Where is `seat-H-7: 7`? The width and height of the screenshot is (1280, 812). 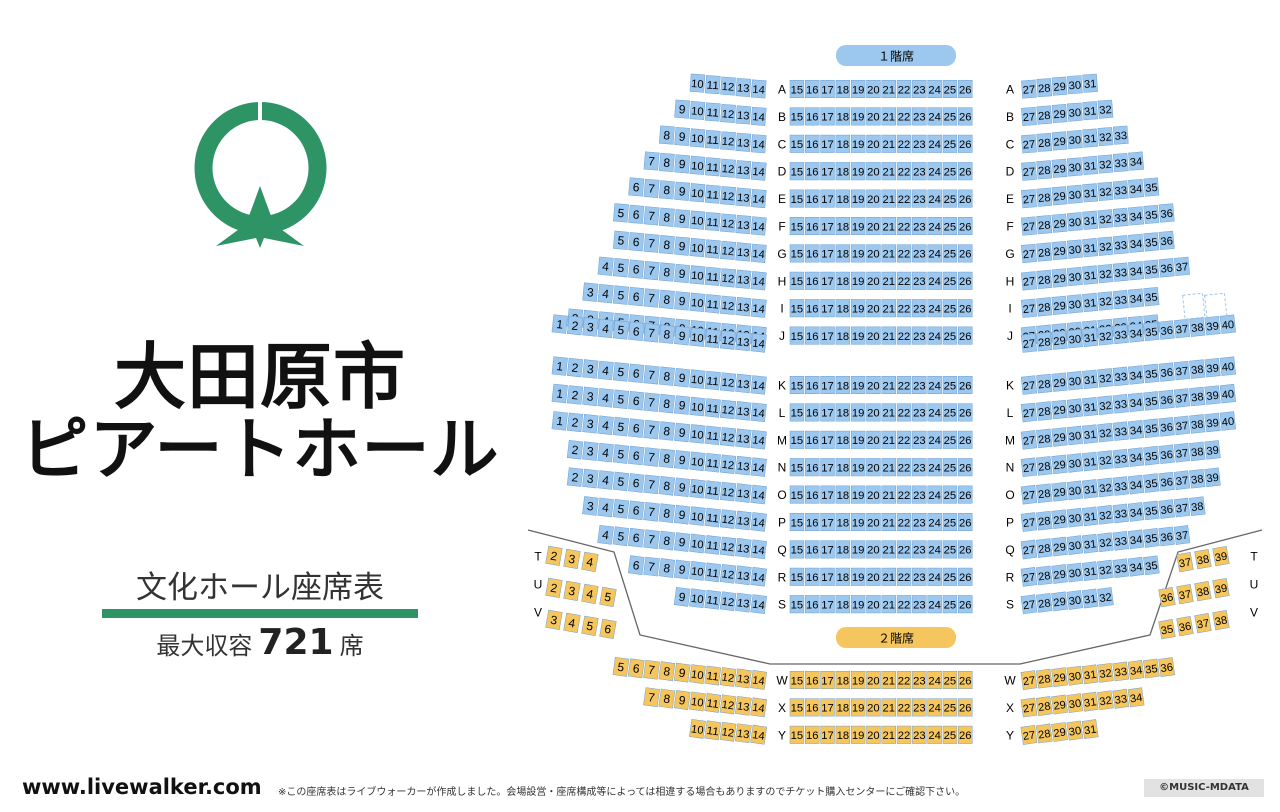 seat-H-7: 7 is located at coordinates (651, 270).